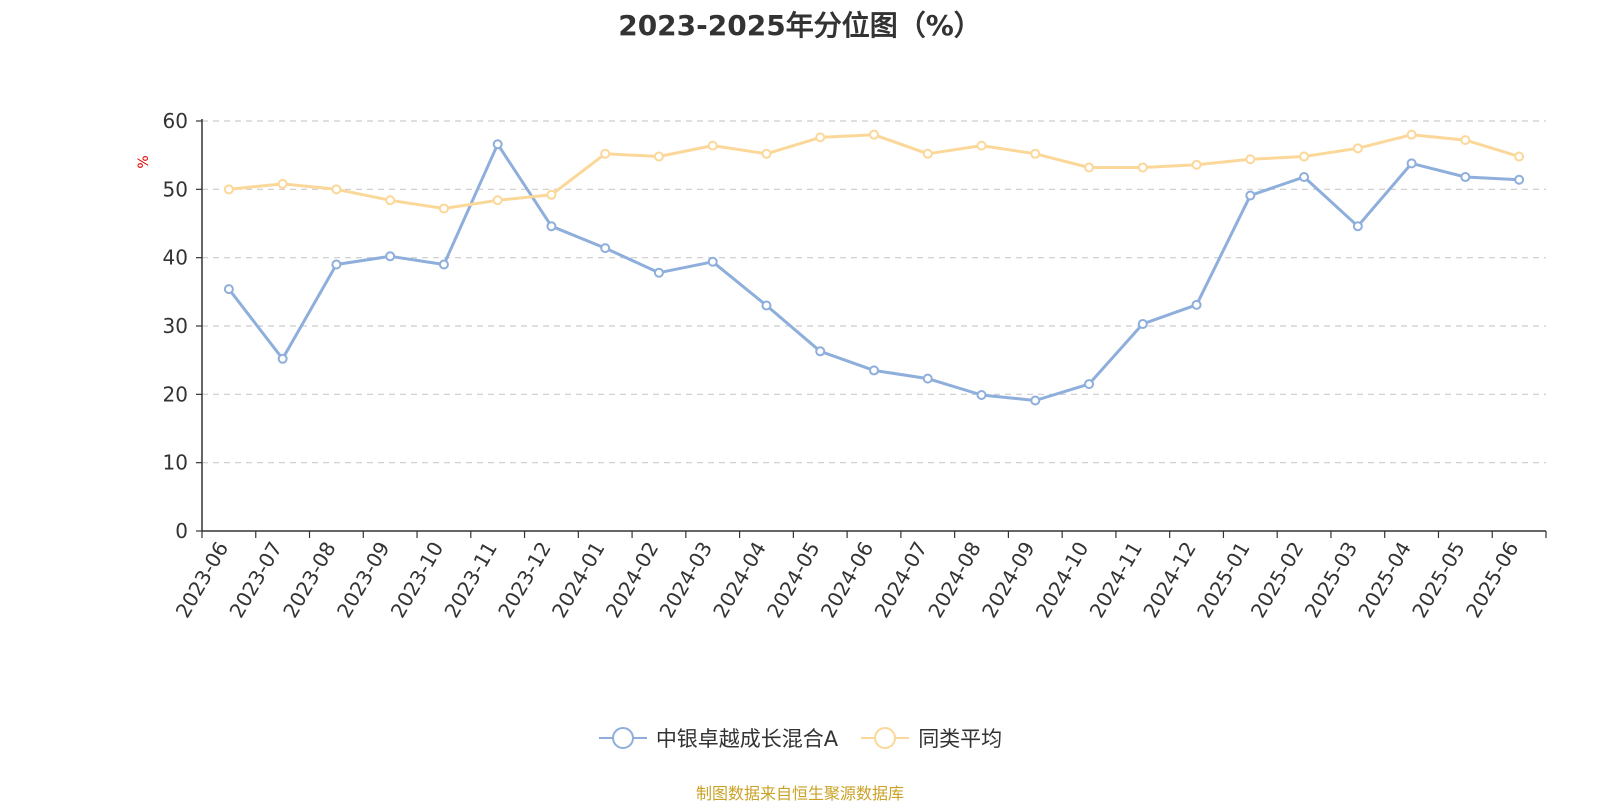 The width and height of the screenshot is (1600, 804). What do you see at coordinates (747, 739) in the screenshot?
I see `legend-label: 中银卓越成长混合A` at bounding box center [747, 739].